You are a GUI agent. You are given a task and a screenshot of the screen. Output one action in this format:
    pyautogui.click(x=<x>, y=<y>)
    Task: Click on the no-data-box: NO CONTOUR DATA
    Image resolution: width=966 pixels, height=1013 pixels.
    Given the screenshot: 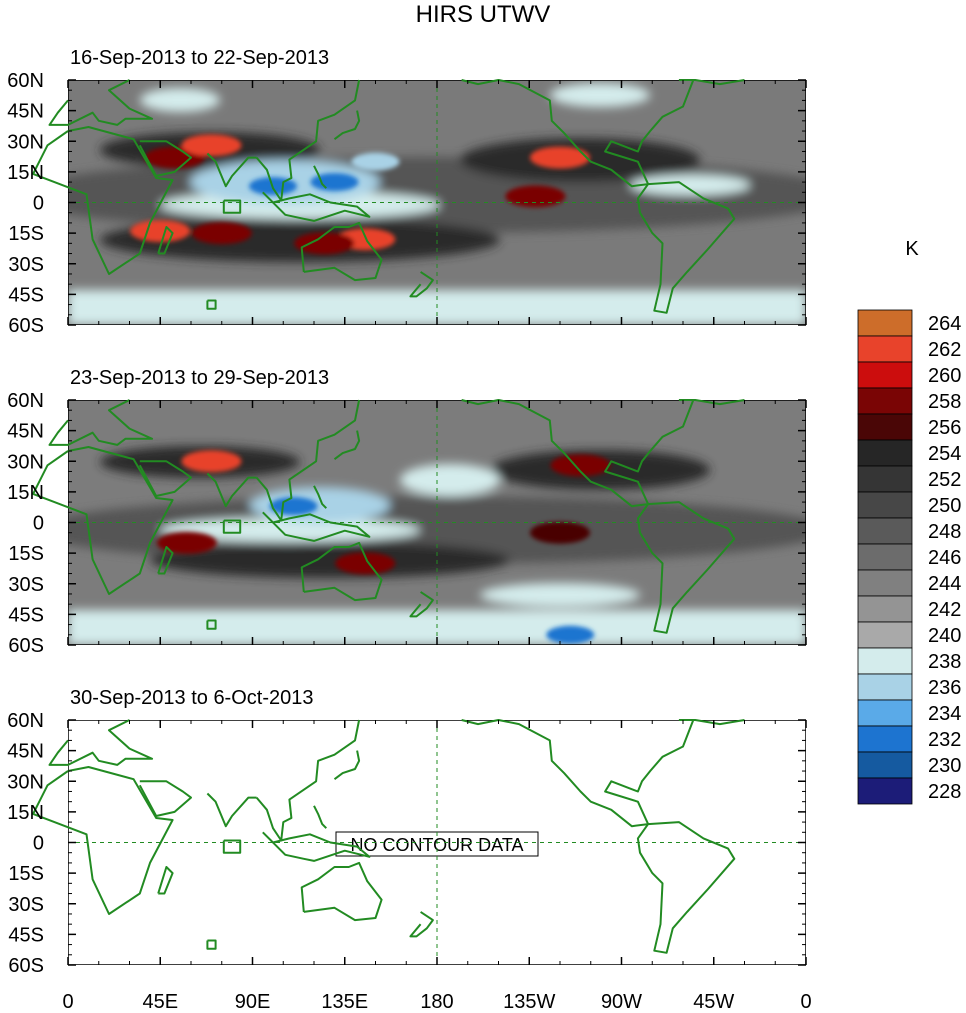 What is the action you would take?
    pyautogui.click(x=437, y=844)
    